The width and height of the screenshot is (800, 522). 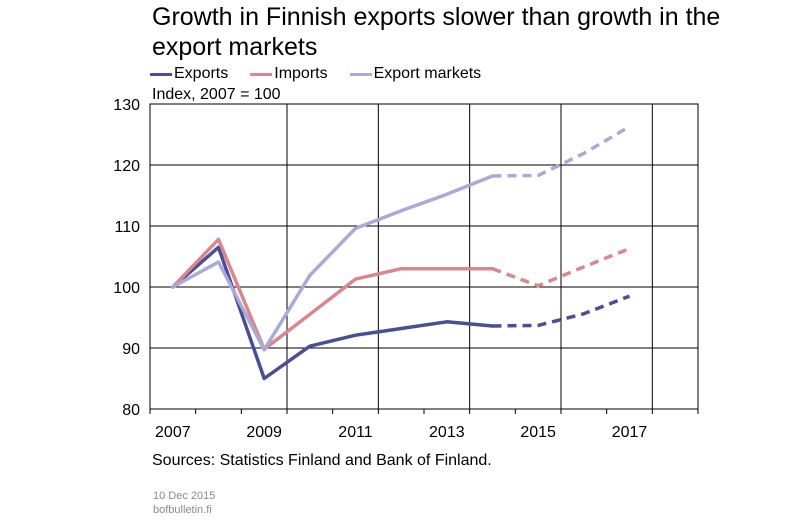 I want to click on legend-swatch-imports, so click(x=261, y=74).